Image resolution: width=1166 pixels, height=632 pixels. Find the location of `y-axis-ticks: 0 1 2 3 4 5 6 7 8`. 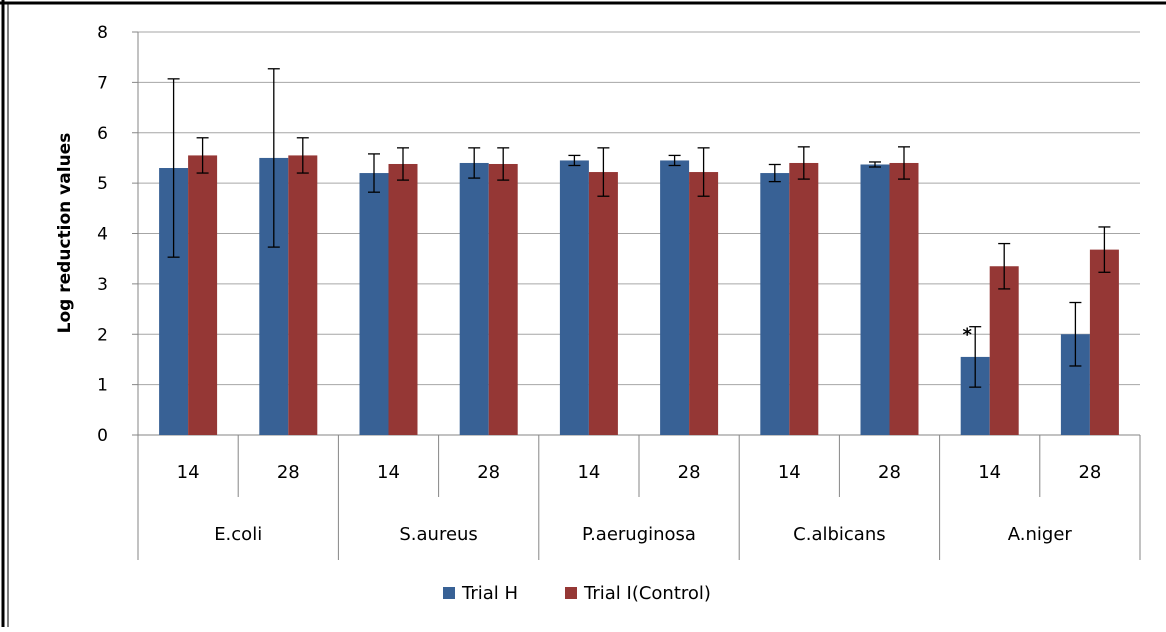

y-axis-ticks: 0 1 2 3 4 5 6 7 8 is located at coordinates (102, 234).